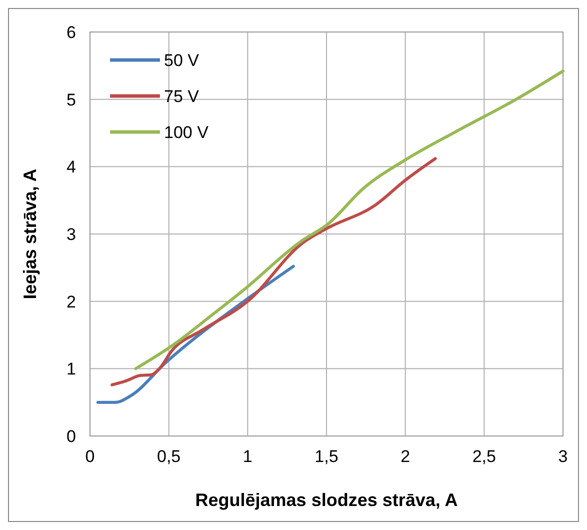 Image resolution: width=587 pixels, height=530 pixels. What do you see at coordinates (405, 456) in the screenshot?
I see `x-tick-label: 2` at bounding box center [405, 456].